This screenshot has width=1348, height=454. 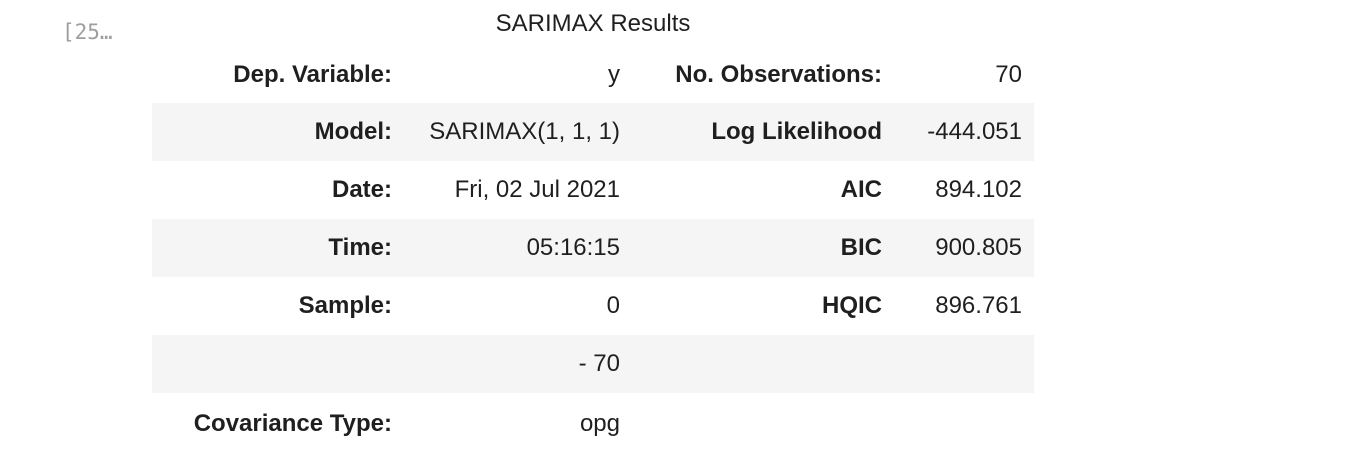 I want to click on row-value: -444.051, so click(x=964, y=132).